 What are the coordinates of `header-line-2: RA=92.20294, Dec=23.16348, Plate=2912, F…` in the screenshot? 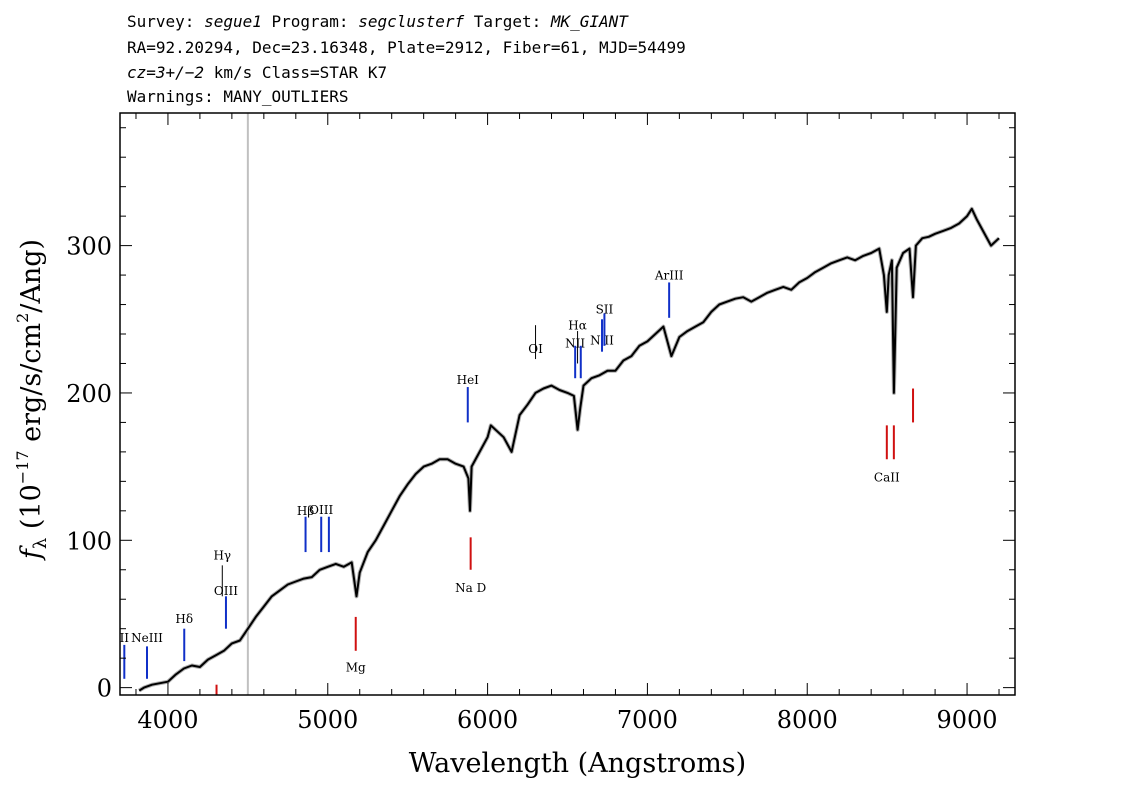 It's located at (406, 47).